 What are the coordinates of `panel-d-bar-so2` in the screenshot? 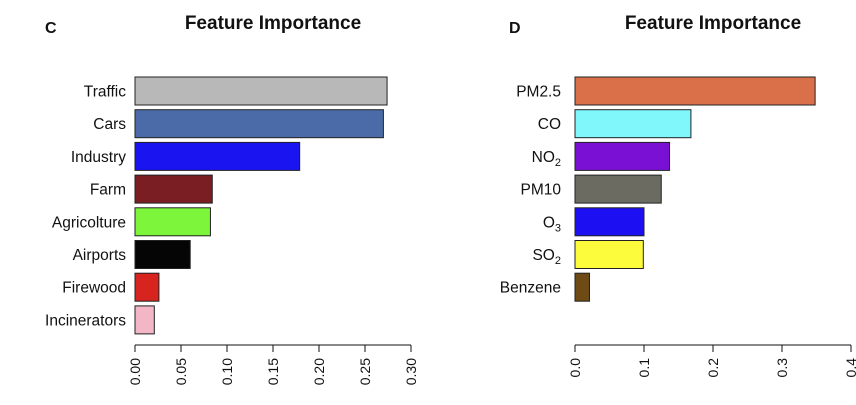 It's located at (609, 254).